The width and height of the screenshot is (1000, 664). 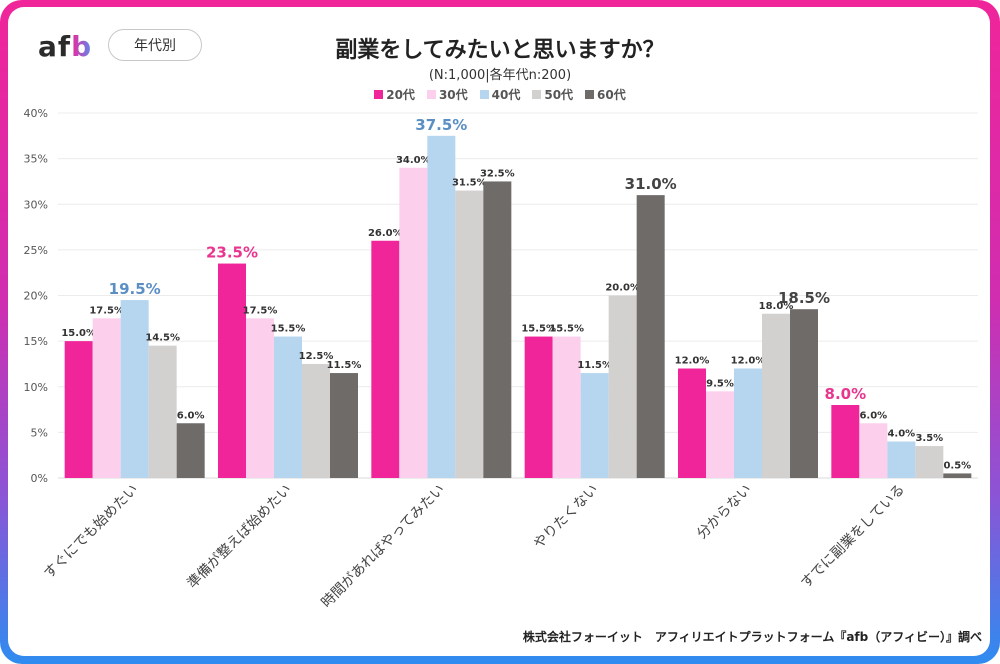 I want to click on y-tick-label: 40%, so click(x=36, y=113).